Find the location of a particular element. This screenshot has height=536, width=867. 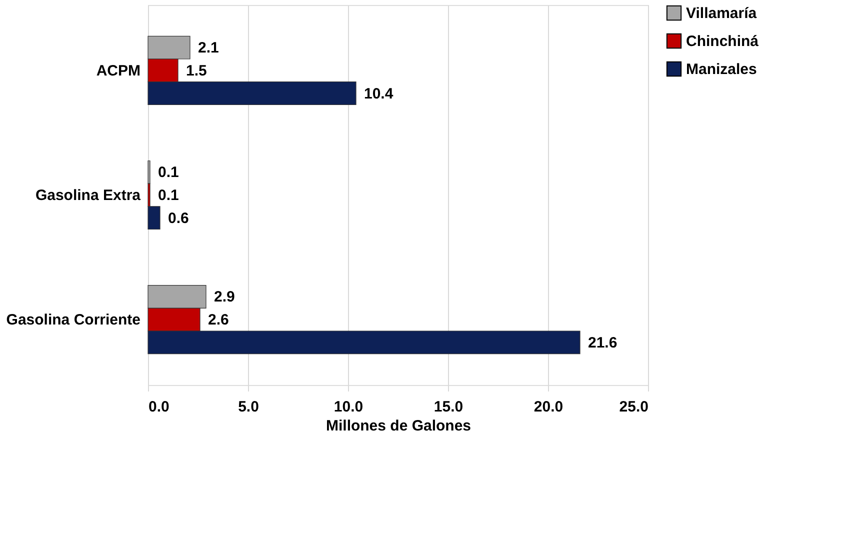

x-tick-label: 25.0 is located at coordinates (633, 407).